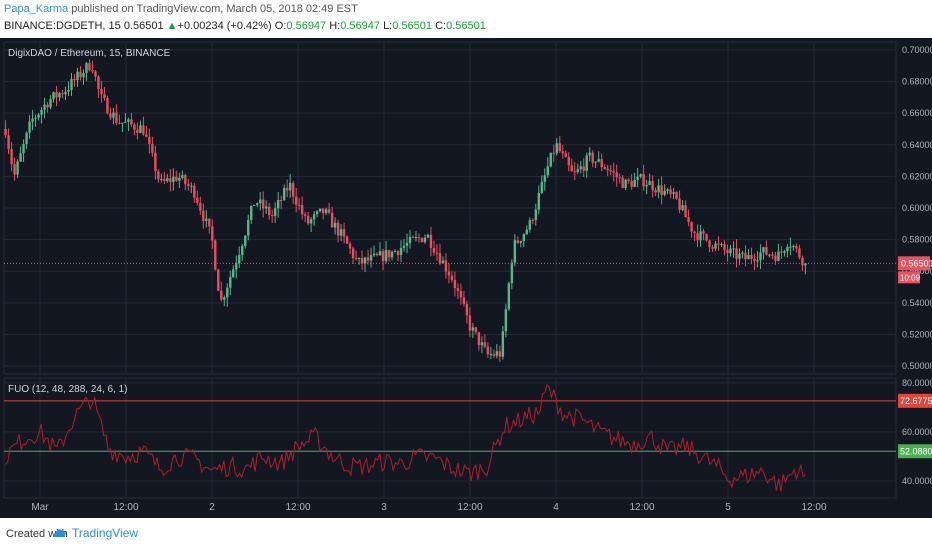 This screenshot has height=550, width=932. I want to click on countdown-badge, so click(909, 277).